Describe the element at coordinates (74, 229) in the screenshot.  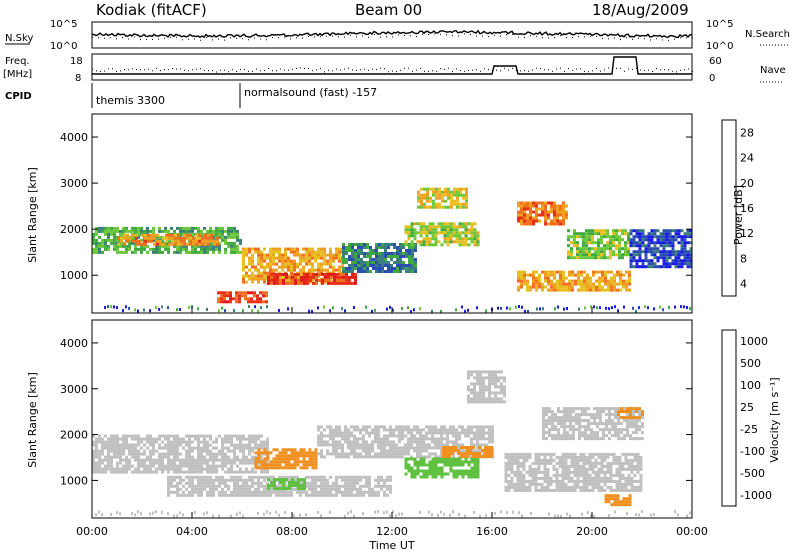
I see `y-tick-label: 2000` at that location.